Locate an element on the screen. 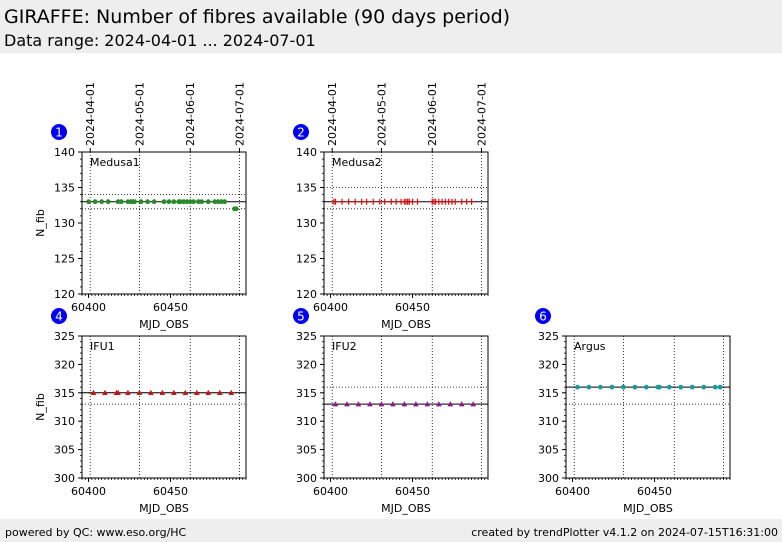  y-tick-label: 325 is located at coordinates (548, 336).